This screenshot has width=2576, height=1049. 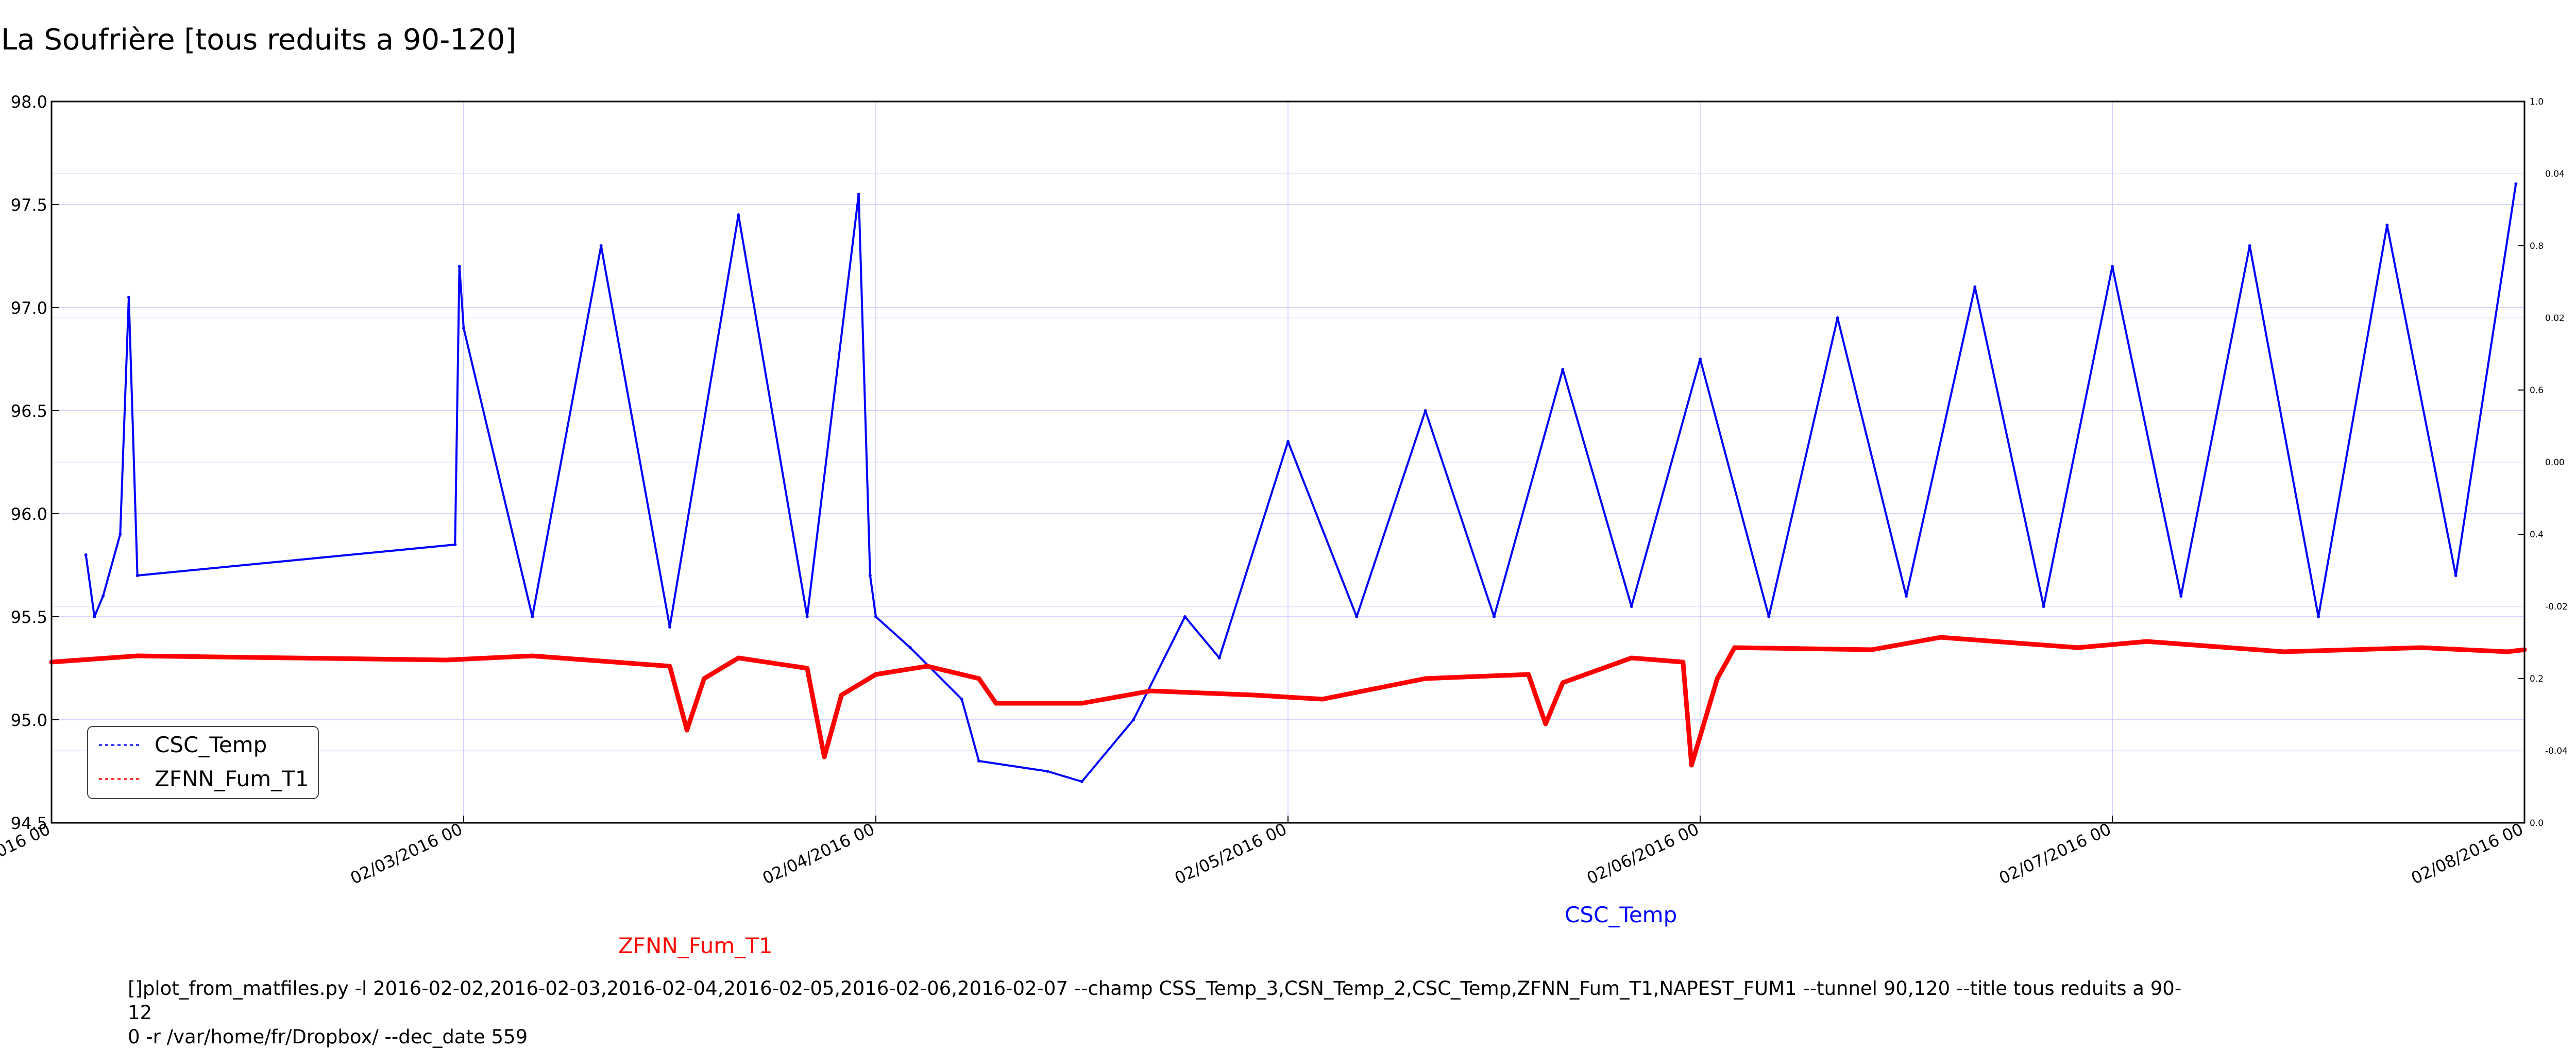 I want to click on x-tick-label: 02/03/2016 00, so click(x=406, y=853).